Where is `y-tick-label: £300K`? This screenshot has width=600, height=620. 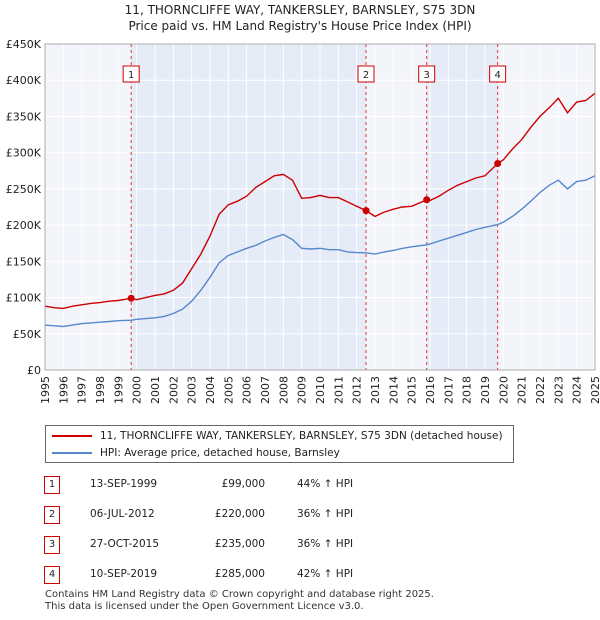
y-tick-label: £300K is located at coordinates (24, 153).